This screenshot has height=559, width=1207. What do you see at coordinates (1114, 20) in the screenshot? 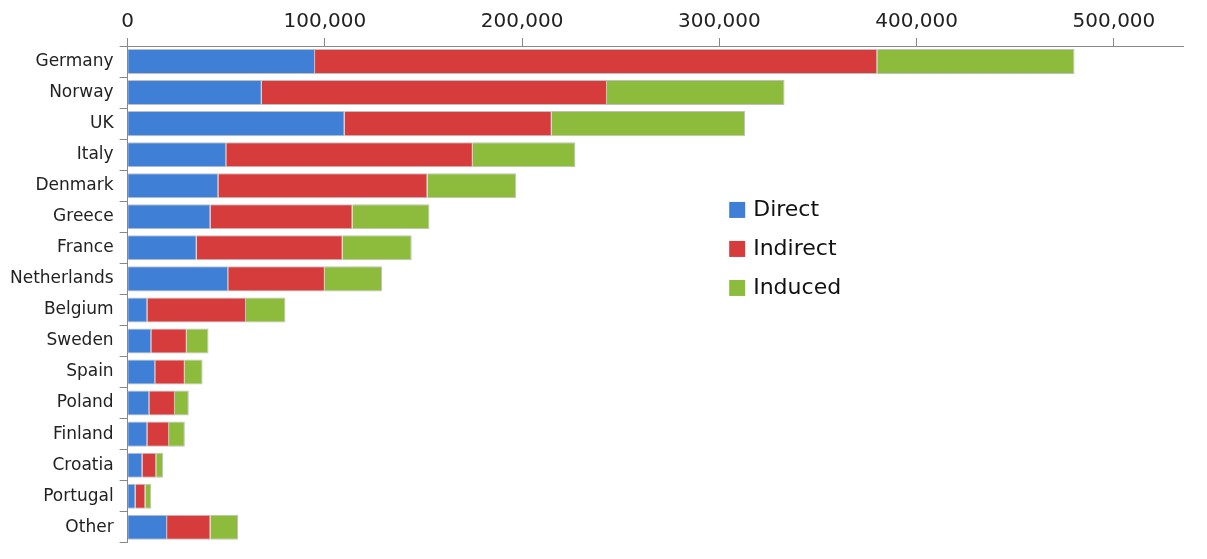
I see `x-tick-label: 500,000` at bounding box center [1114, 20].